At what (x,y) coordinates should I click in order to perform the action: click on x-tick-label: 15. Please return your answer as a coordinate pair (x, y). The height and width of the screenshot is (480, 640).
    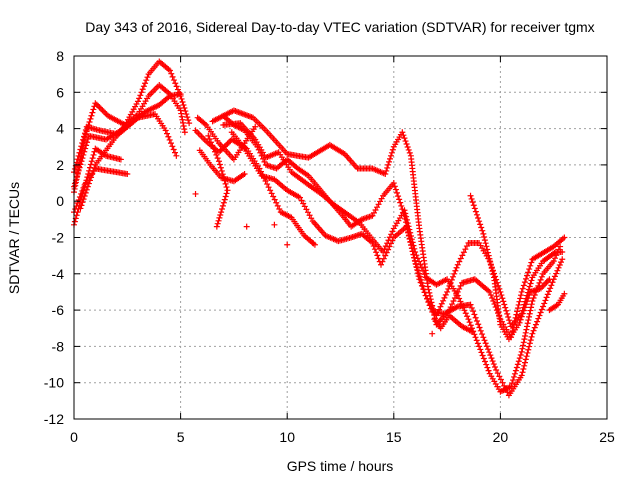
    Looking at the image, I should click on (394, 437).